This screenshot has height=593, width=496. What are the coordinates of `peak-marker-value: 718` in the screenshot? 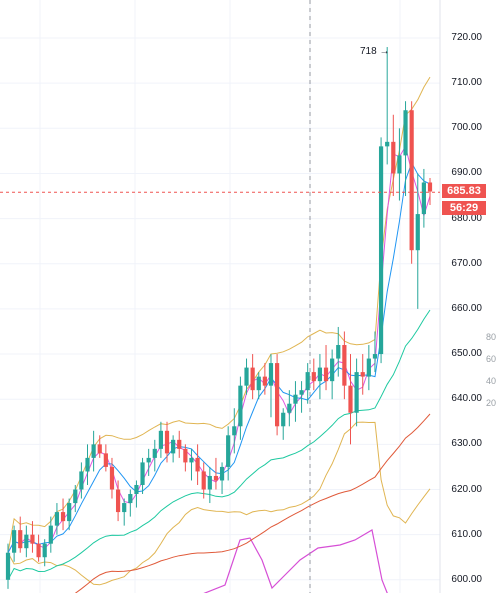 It's located at (368, 52).